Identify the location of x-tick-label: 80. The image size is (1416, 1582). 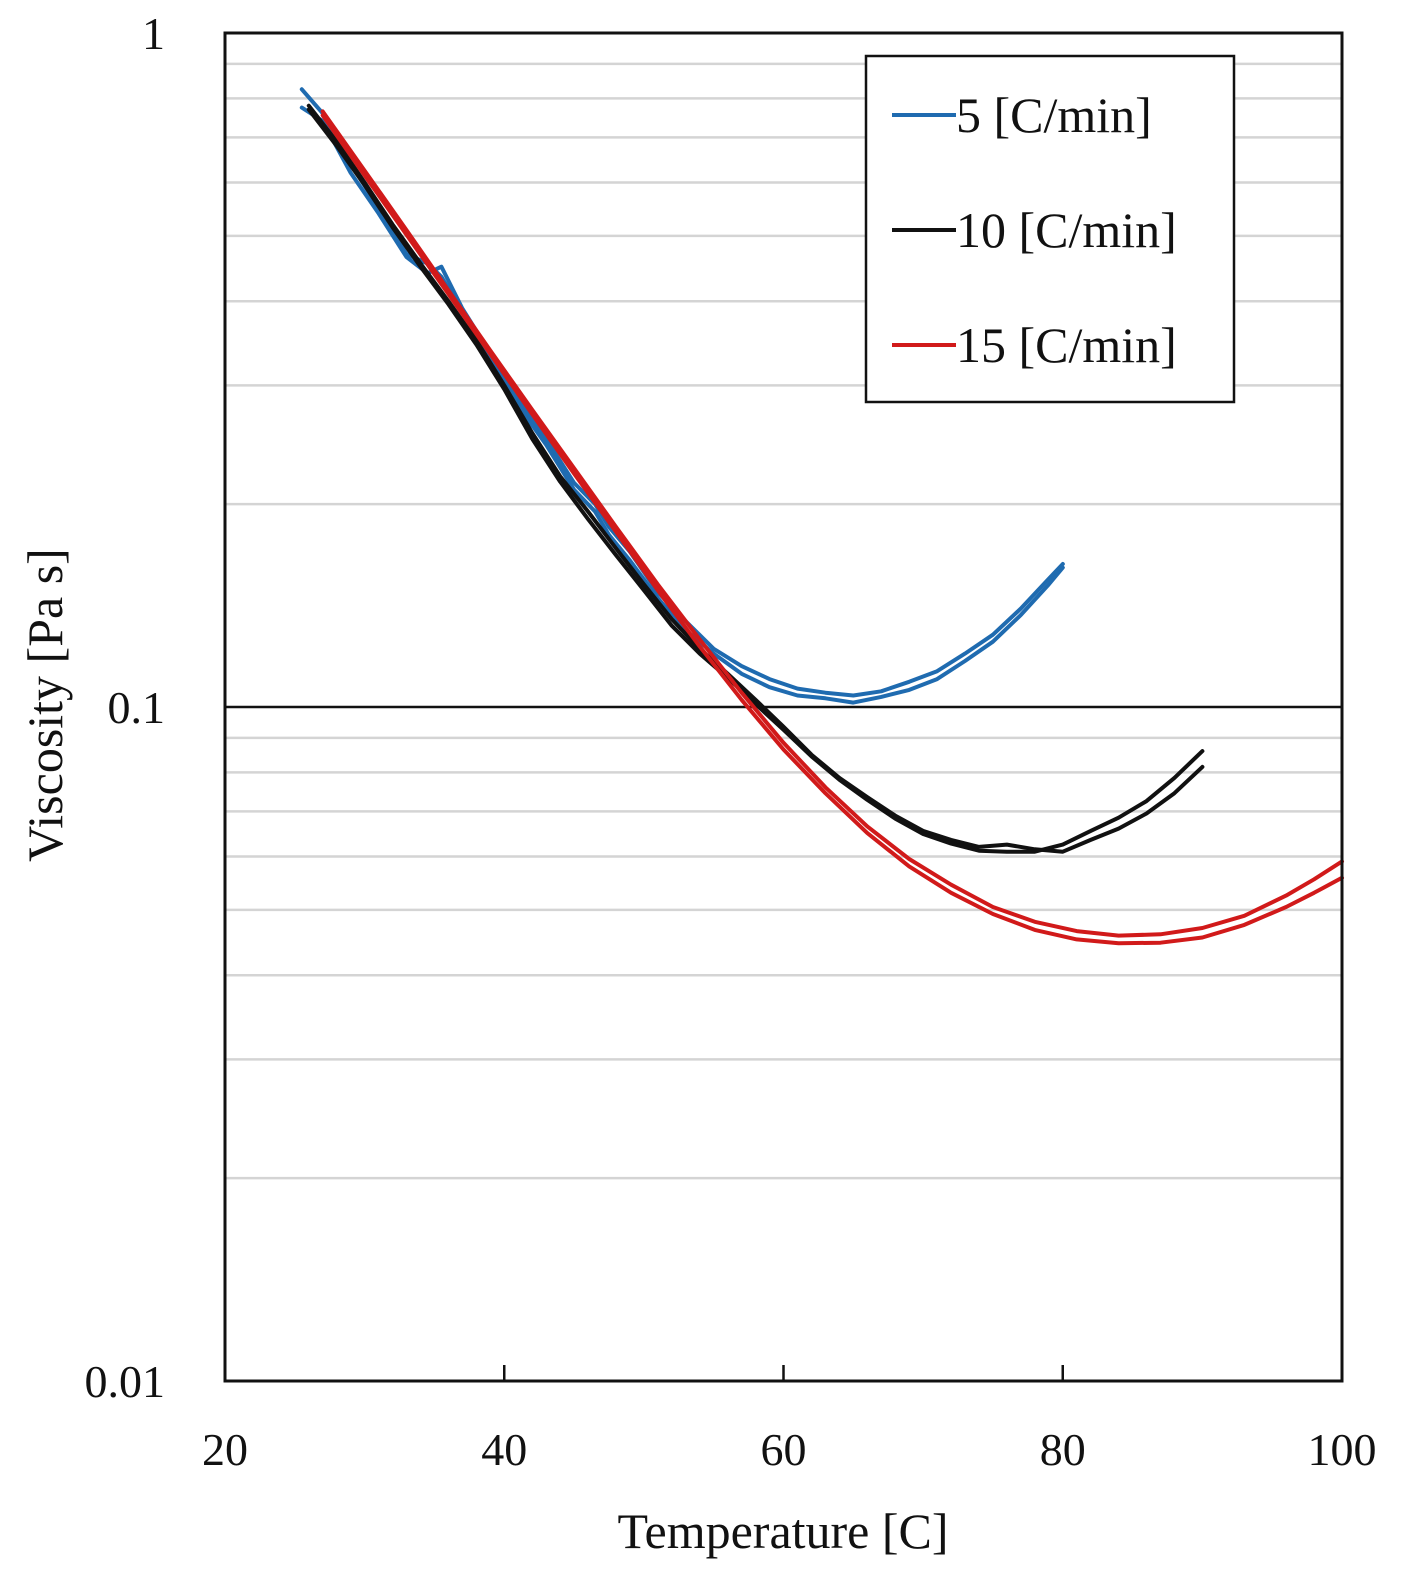
(1063, 1449).